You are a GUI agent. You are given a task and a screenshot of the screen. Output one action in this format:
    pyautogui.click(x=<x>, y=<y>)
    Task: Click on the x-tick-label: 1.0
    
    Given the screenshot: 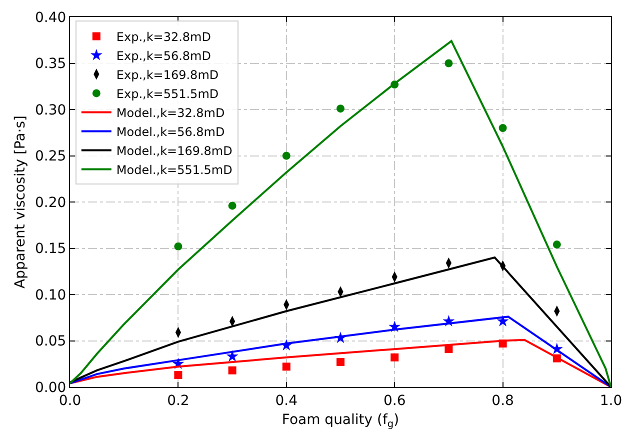 What is the action you would take?
    pyautogui.click(x=611, y=400)
    